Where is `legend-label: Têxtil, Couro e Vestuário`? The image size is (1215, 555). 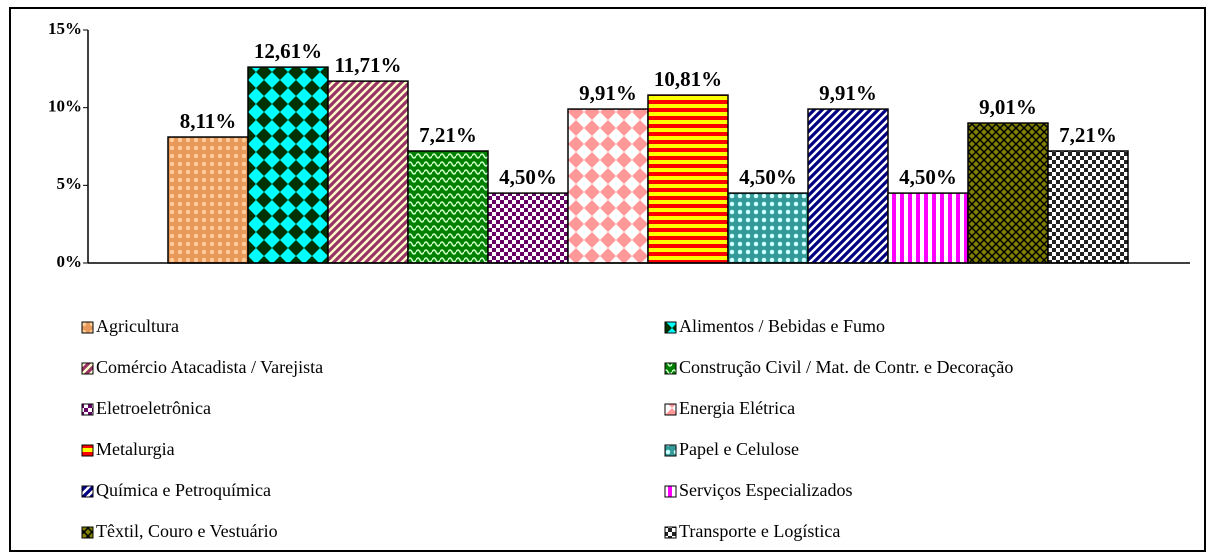 legend-label: Têxtil, Couro e Vestuário is located at coordinates (187, 531).